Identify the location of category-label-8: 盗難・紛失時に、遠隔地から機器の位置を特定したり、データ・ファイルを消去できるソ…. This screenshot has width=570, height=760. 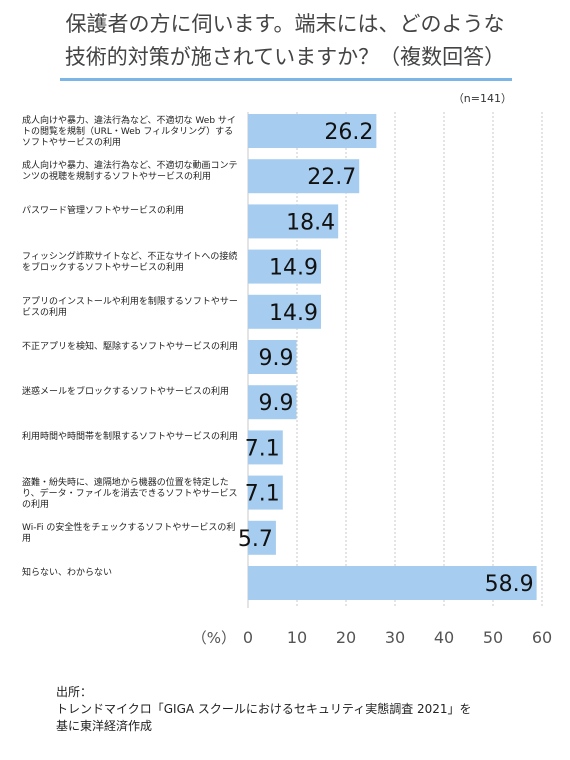
(130, 493).